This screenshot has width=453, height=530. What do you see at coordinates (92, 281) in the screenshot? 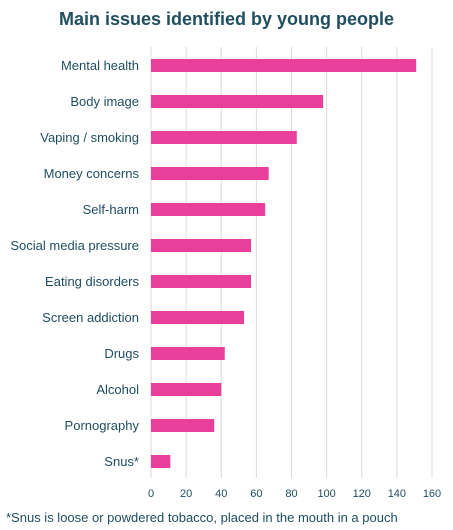
I see `category-label: Eating disorders` at bounding box center [92, 281].